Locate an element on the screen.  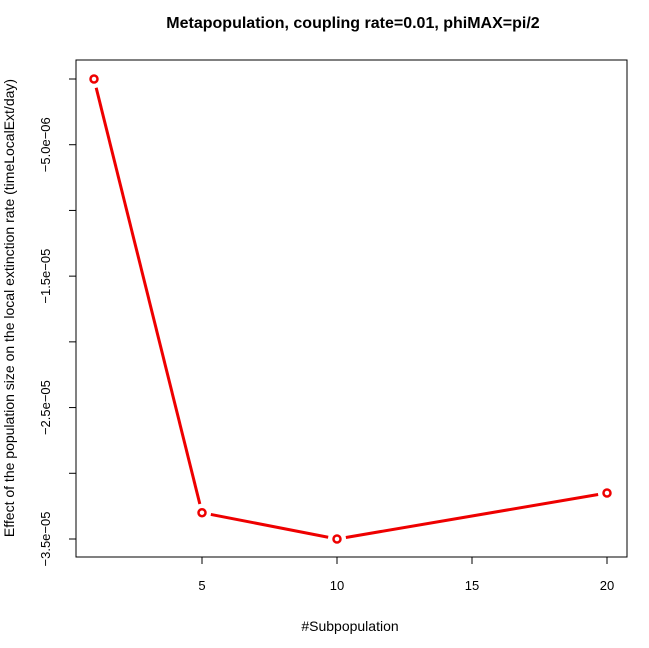
x-tick-label: 15 is located at coordinates (472, 585).